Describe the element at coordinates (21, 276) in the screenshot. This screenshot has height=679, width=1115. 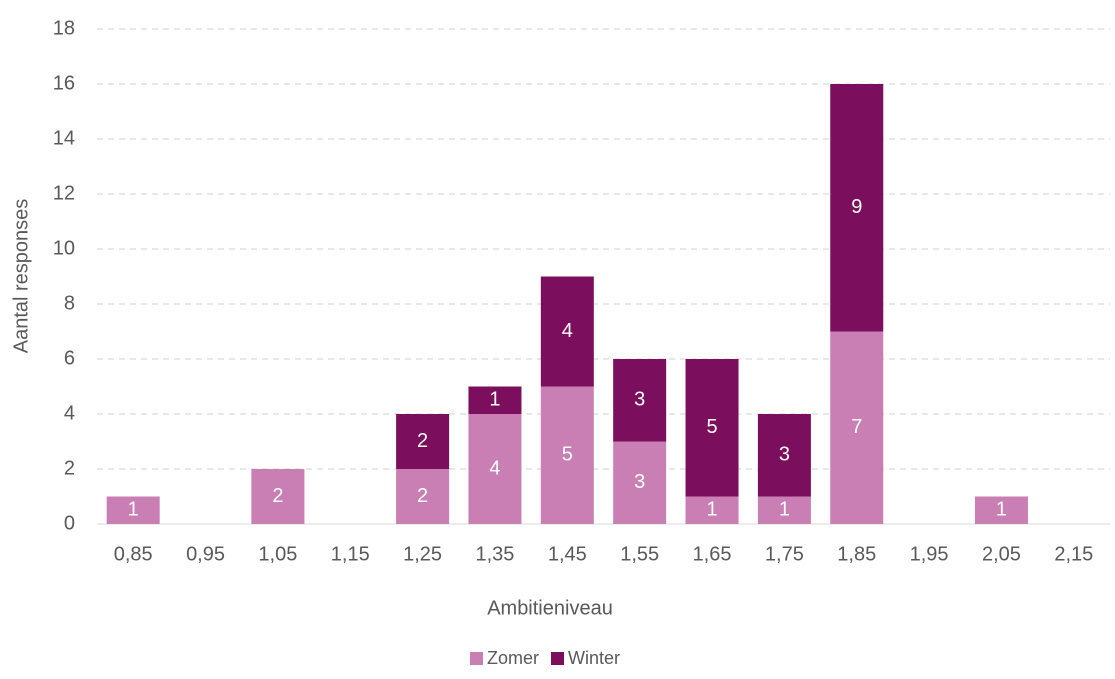
I see `y-axis-label: Aantal responses` at that location.